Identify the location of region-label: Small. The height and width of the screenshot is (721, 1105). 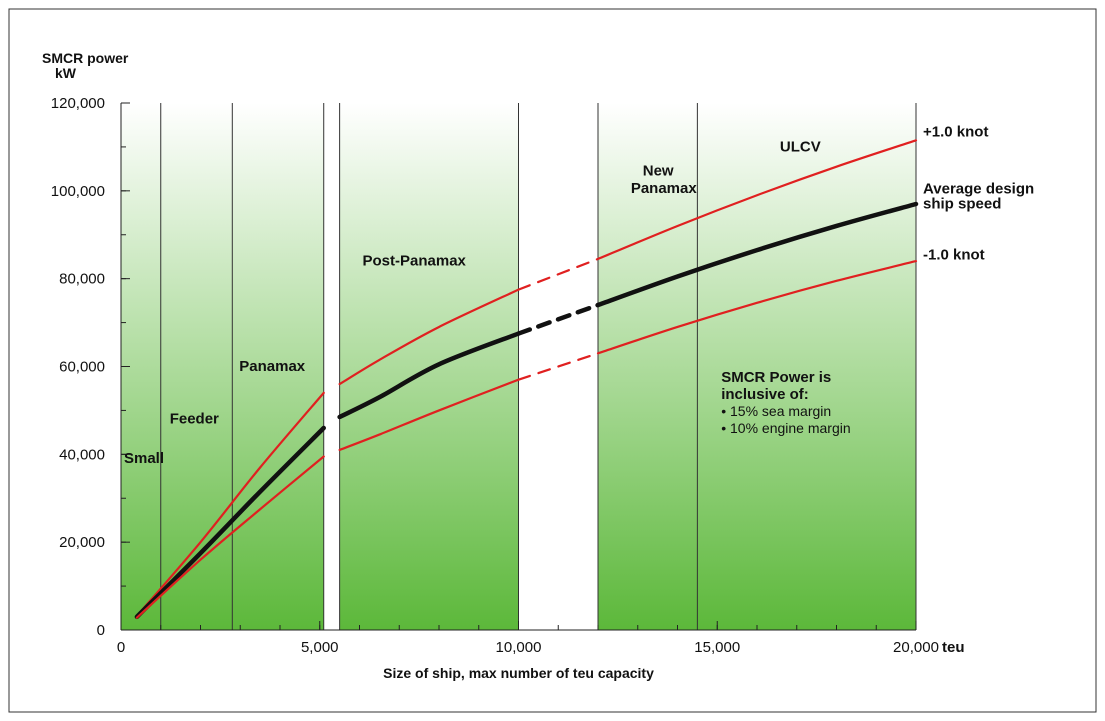
(144, 458).